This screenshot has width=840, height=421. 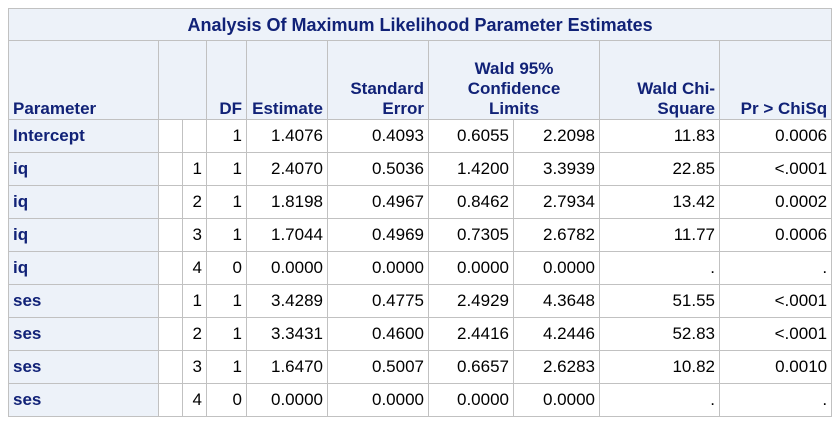 I want to click on parameter-cell: Intercept, so click(x=83, y=136).